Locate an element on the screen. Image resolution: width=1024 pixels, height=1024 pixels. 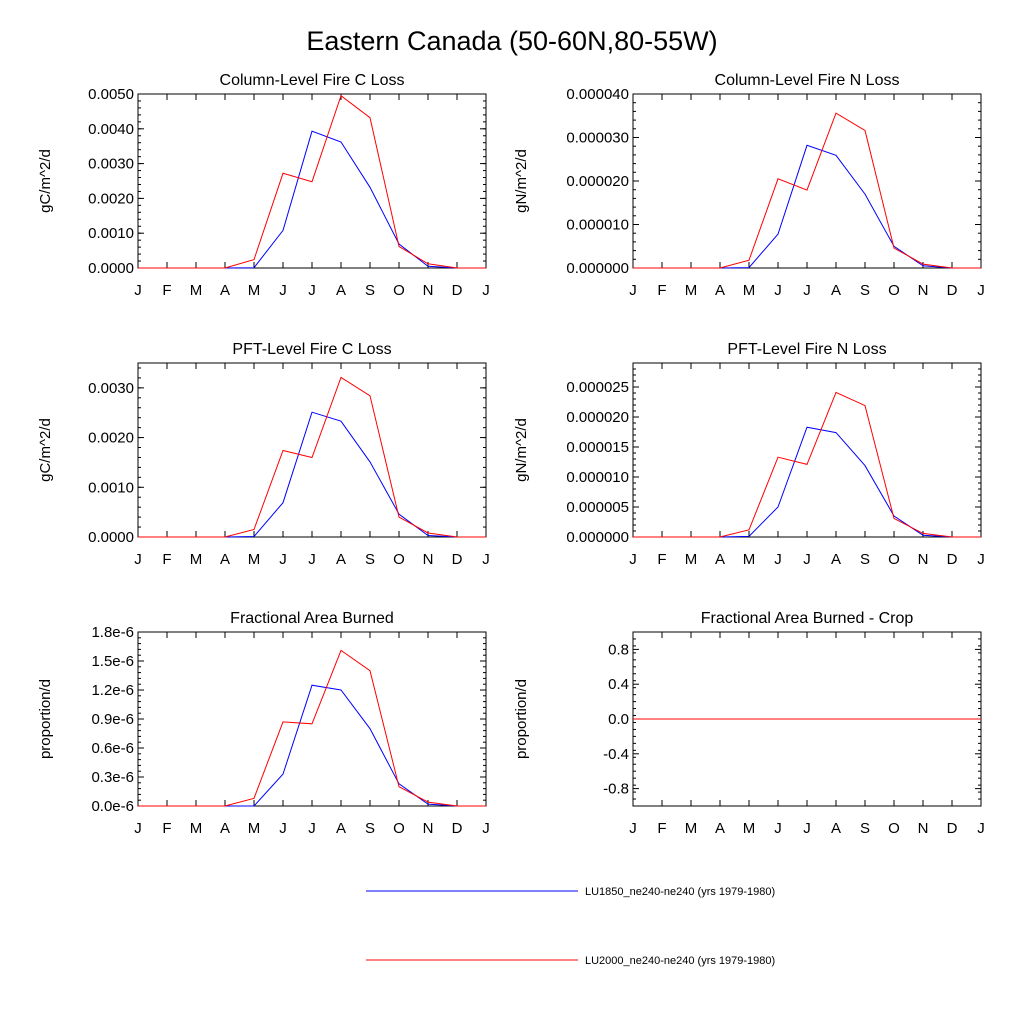
y-tick-label: -0.4 is located at coordinates (616, 754).